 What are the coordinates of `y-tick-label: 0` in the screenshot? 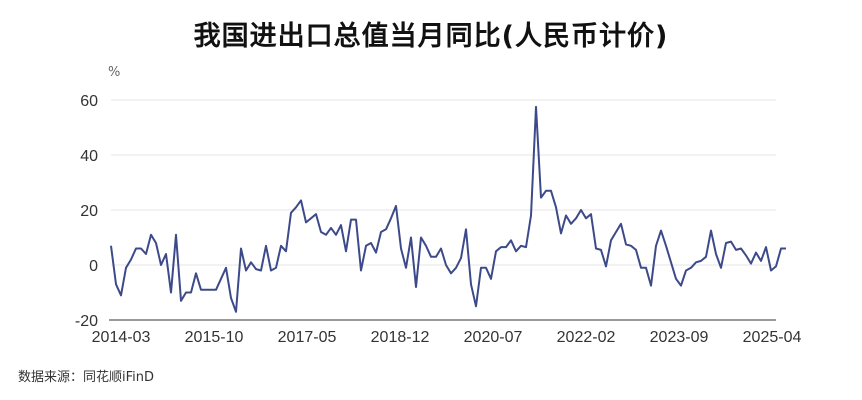 It's located at (93, 266).